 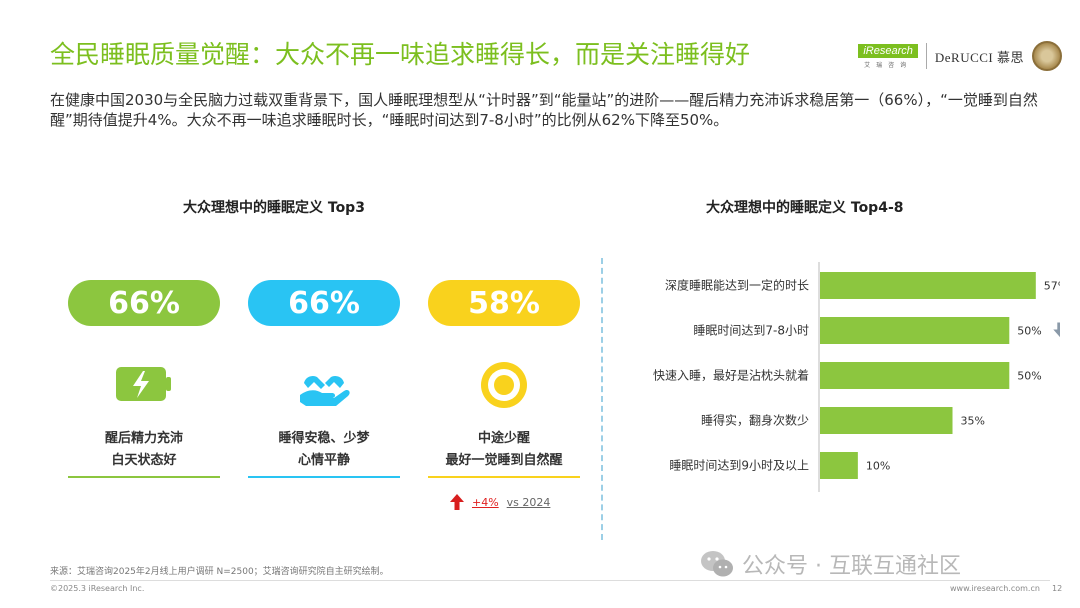 What do you see at coordinates (144, 385) in the screenshot?
I see `battery-charging-icon` at bounding box center [144, 385].